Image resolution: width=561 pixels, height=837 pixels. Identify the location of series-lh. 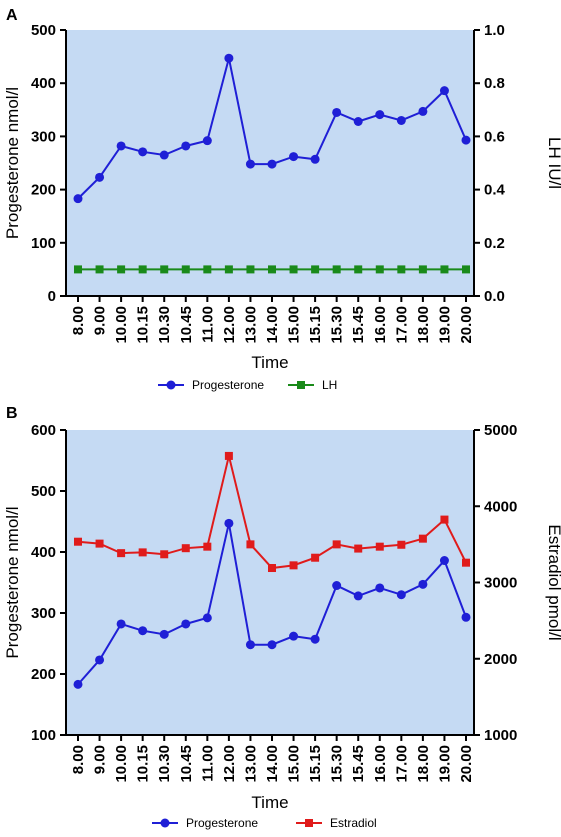
(272, 269).